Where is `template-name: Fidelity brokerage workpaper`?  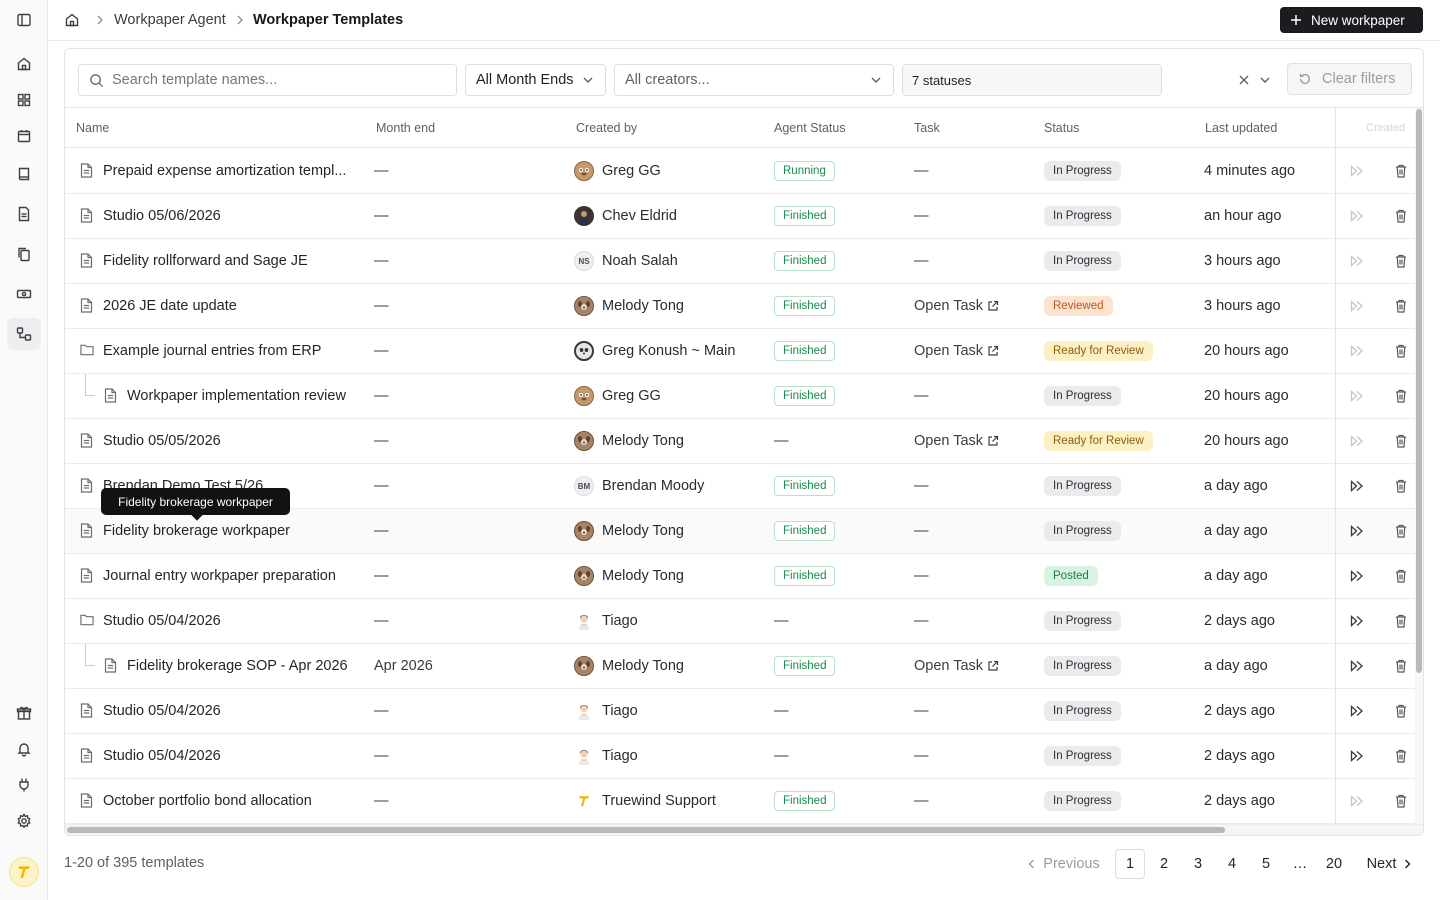
template-name: Fidelity brokerage workpaper is located at coordinates (196, 531).